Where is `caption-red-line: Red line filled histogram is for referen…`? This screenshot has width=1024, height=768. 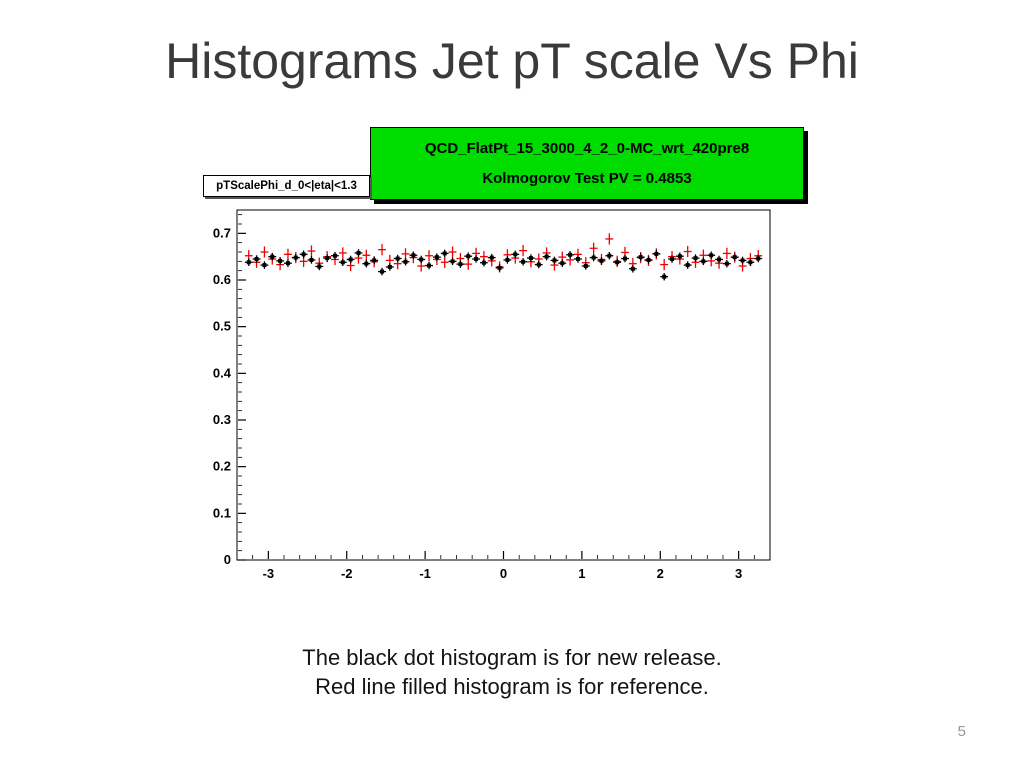 caption-red-line: Red line filled histogram is for referen… is located at coordinates (512, 686).